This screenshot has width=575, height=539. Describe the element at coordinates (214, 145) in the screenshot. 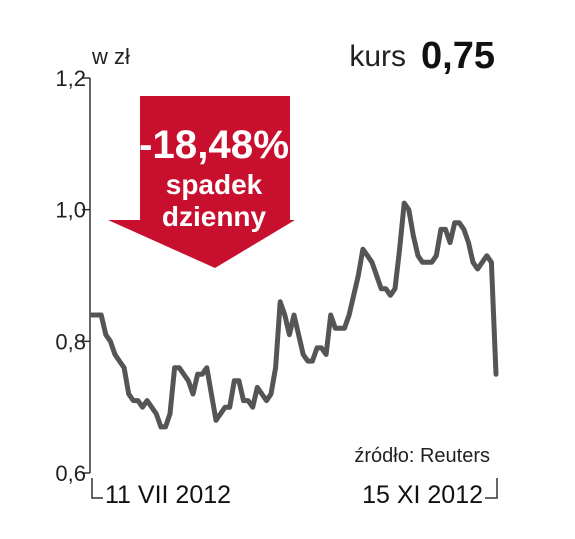

I see `badge-change: -18,48%` at that location.